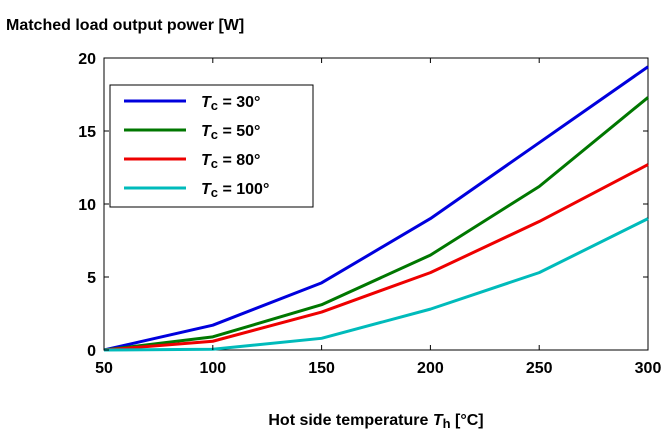 Image resolution: width=661 pixels, height=430 pixels. Describe the element at coordinates (648, 368) in the screenshot. I see `x-tick-label: 300` at that location.